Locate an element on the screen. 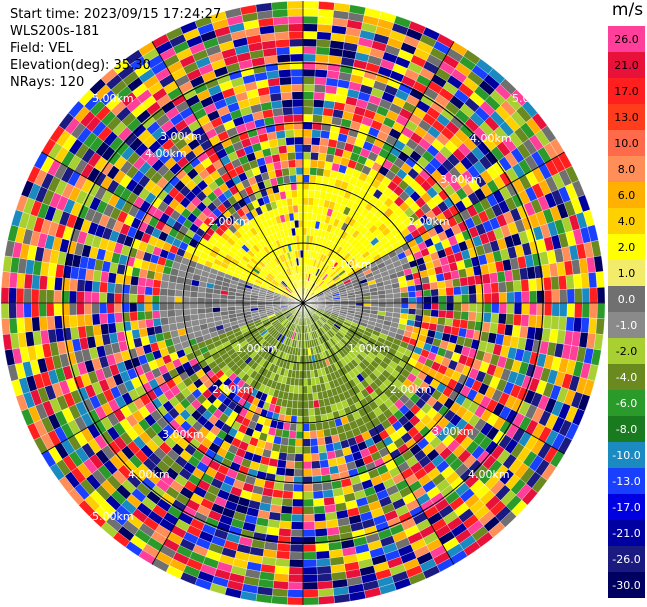 This screenshot has height=607, width=647. colorbar-tick-label: 17.0 is located at coordinates (626, 91).